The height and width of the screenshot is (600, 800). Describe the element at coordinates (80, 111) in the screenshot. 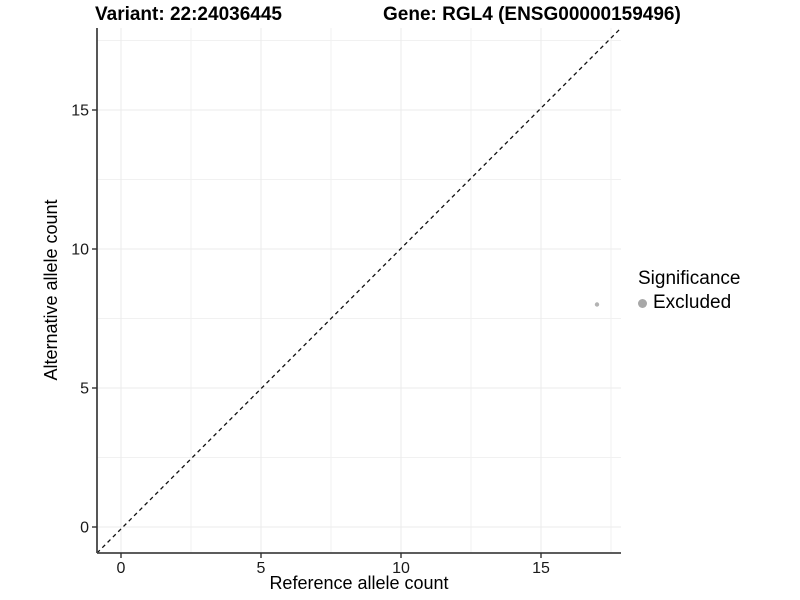

I see `y-tick-label: 15` at that location.